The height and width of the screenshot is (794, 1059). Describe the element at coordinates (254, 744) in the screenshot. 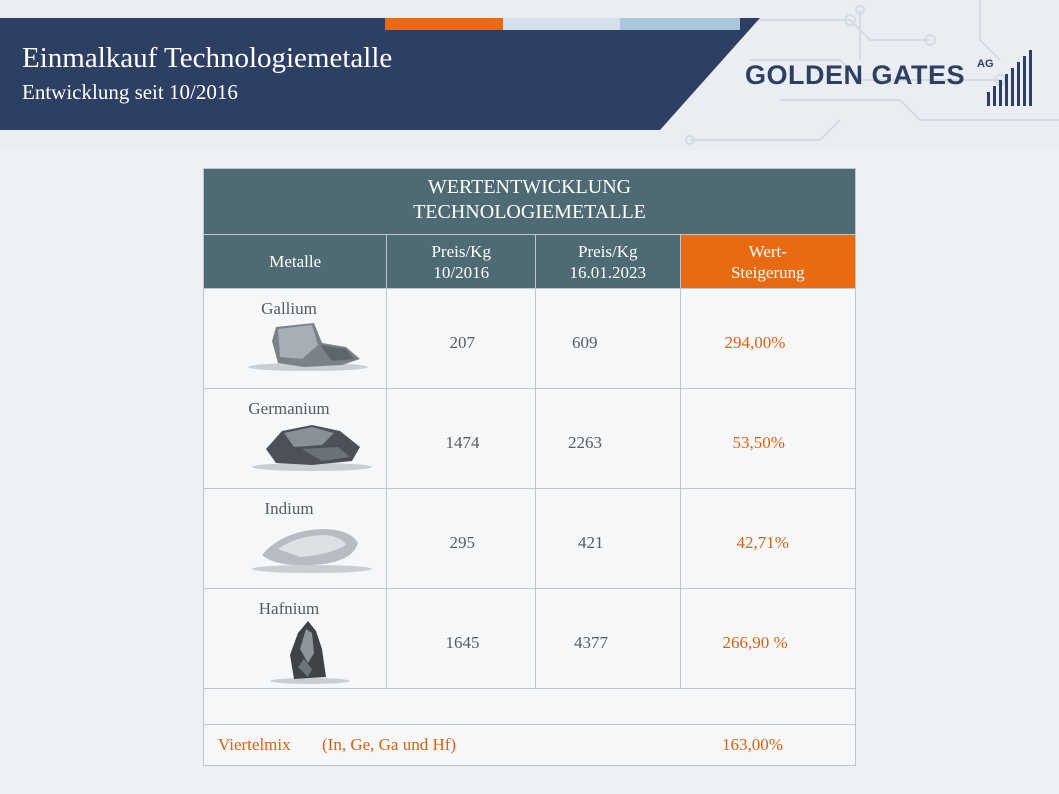

I see `mix-label: Viertelmix` at that location.